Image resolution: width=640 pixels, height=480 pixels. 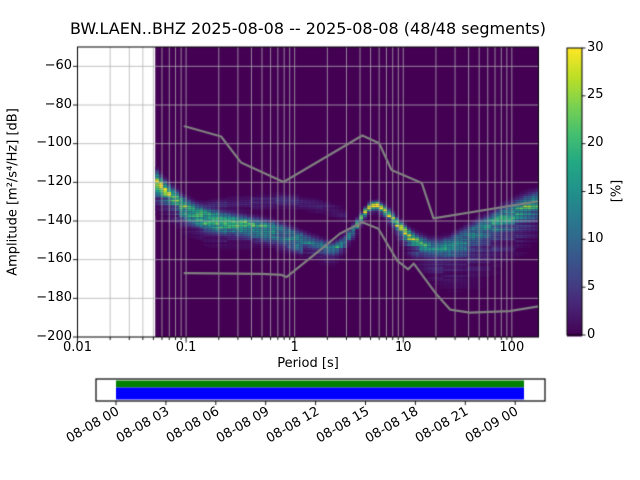 I want to click on colorbar-tick-label: 15, so click(x=595, y=190).